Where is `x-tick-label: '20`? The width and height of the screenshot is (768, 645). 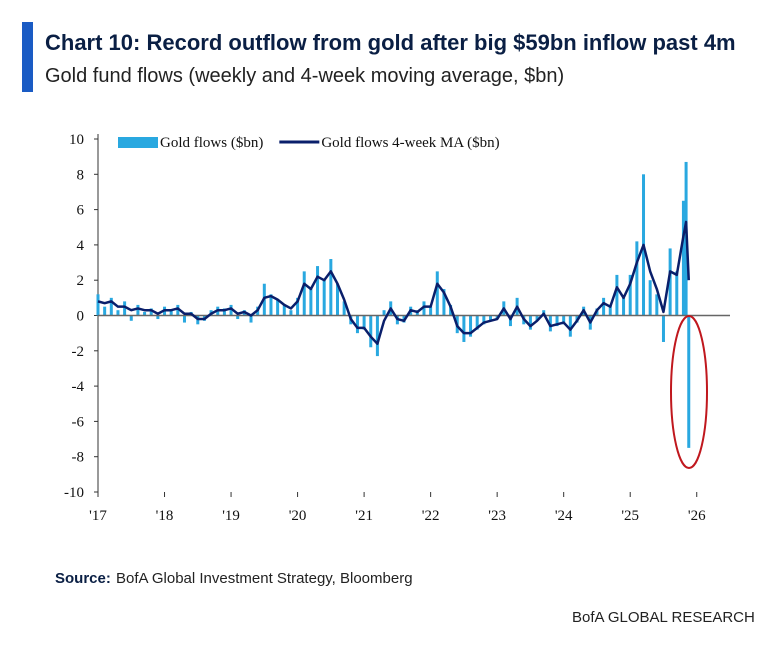 x-tick-label: '20 is located at coordinates (298, 516).